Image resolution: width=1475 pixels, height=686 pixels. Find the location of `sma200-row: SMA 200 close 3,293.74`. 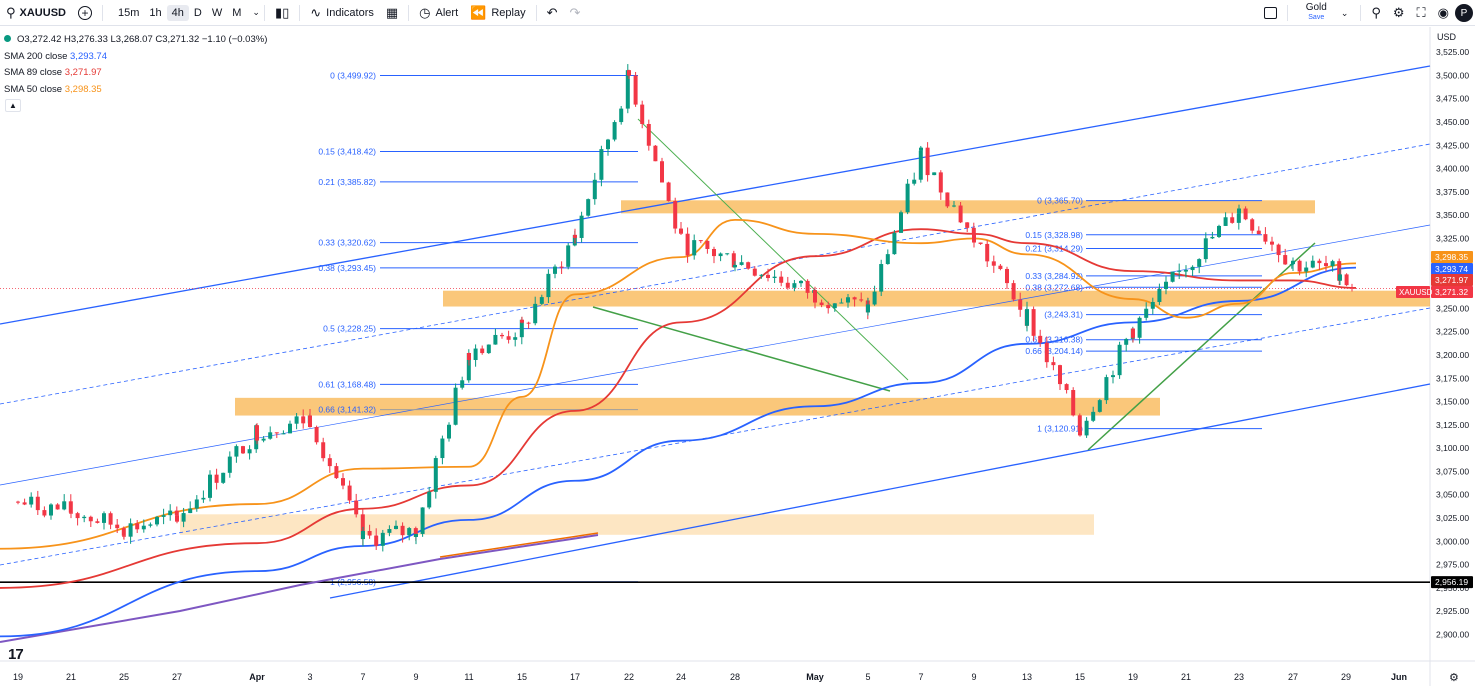

sma200-row: SMA 200 close 3,293.74 is located at coordinates (135, 57).